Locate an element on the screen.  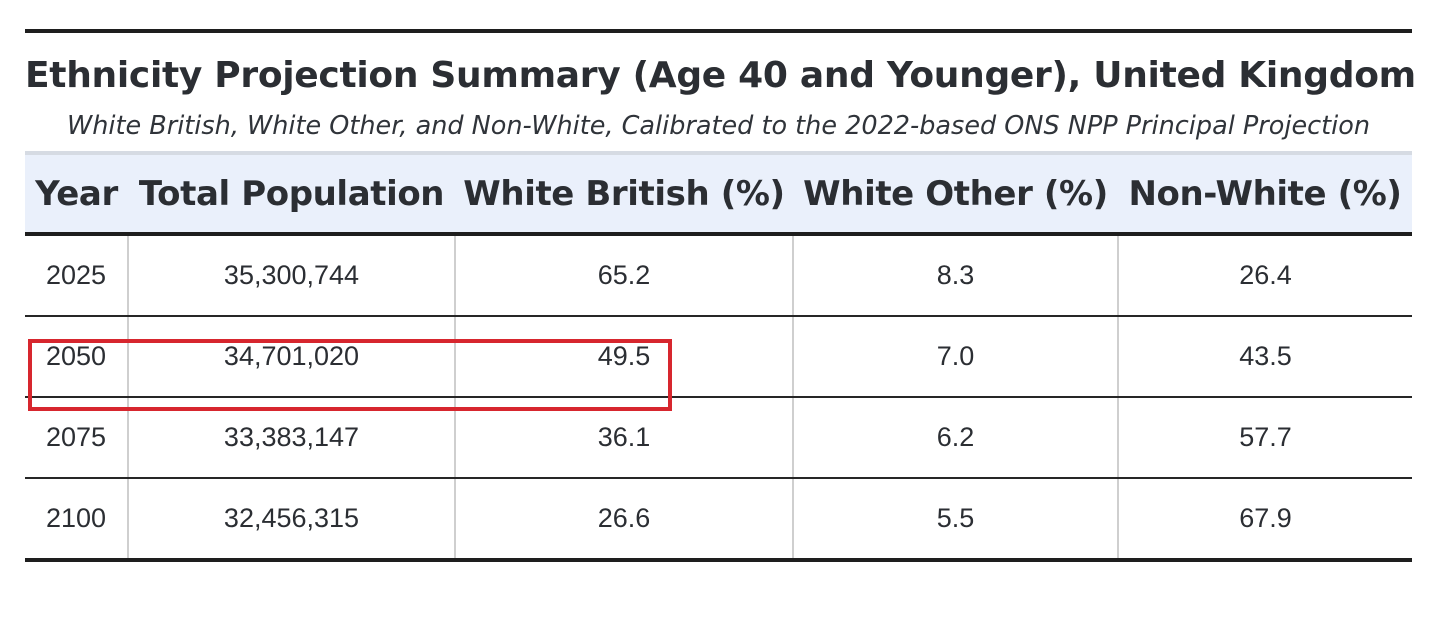
cell-white-british: 26.6 is located at coordinates (623, 520).